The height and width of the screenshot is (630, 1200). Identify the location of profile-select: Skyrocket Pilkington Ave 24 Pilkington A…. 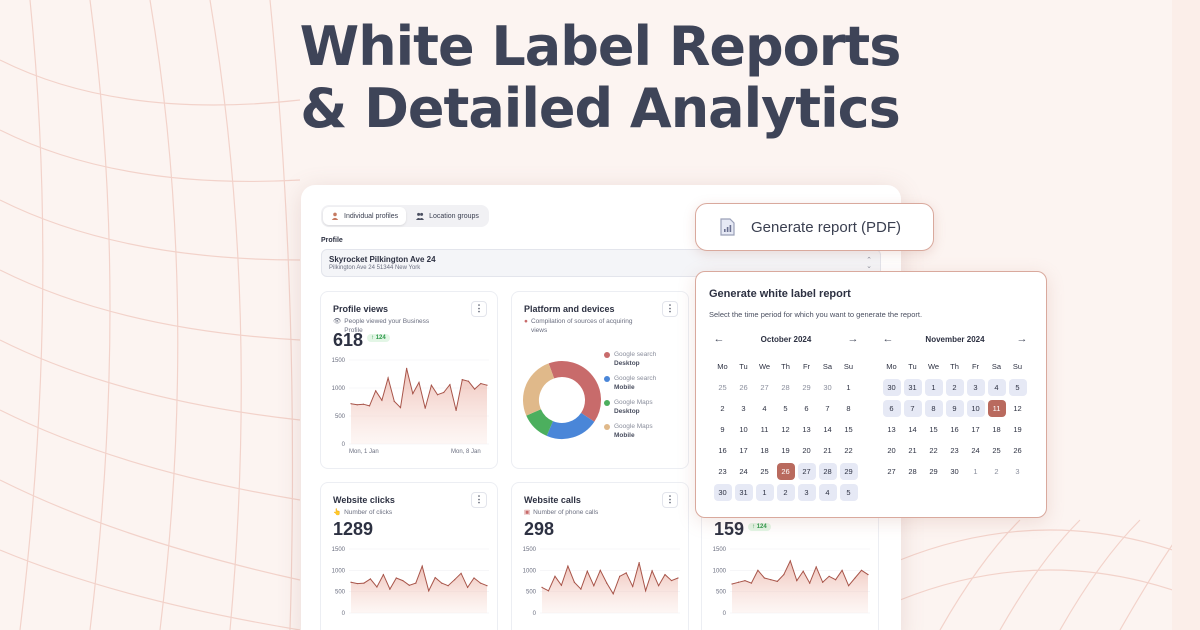
(601, 263).